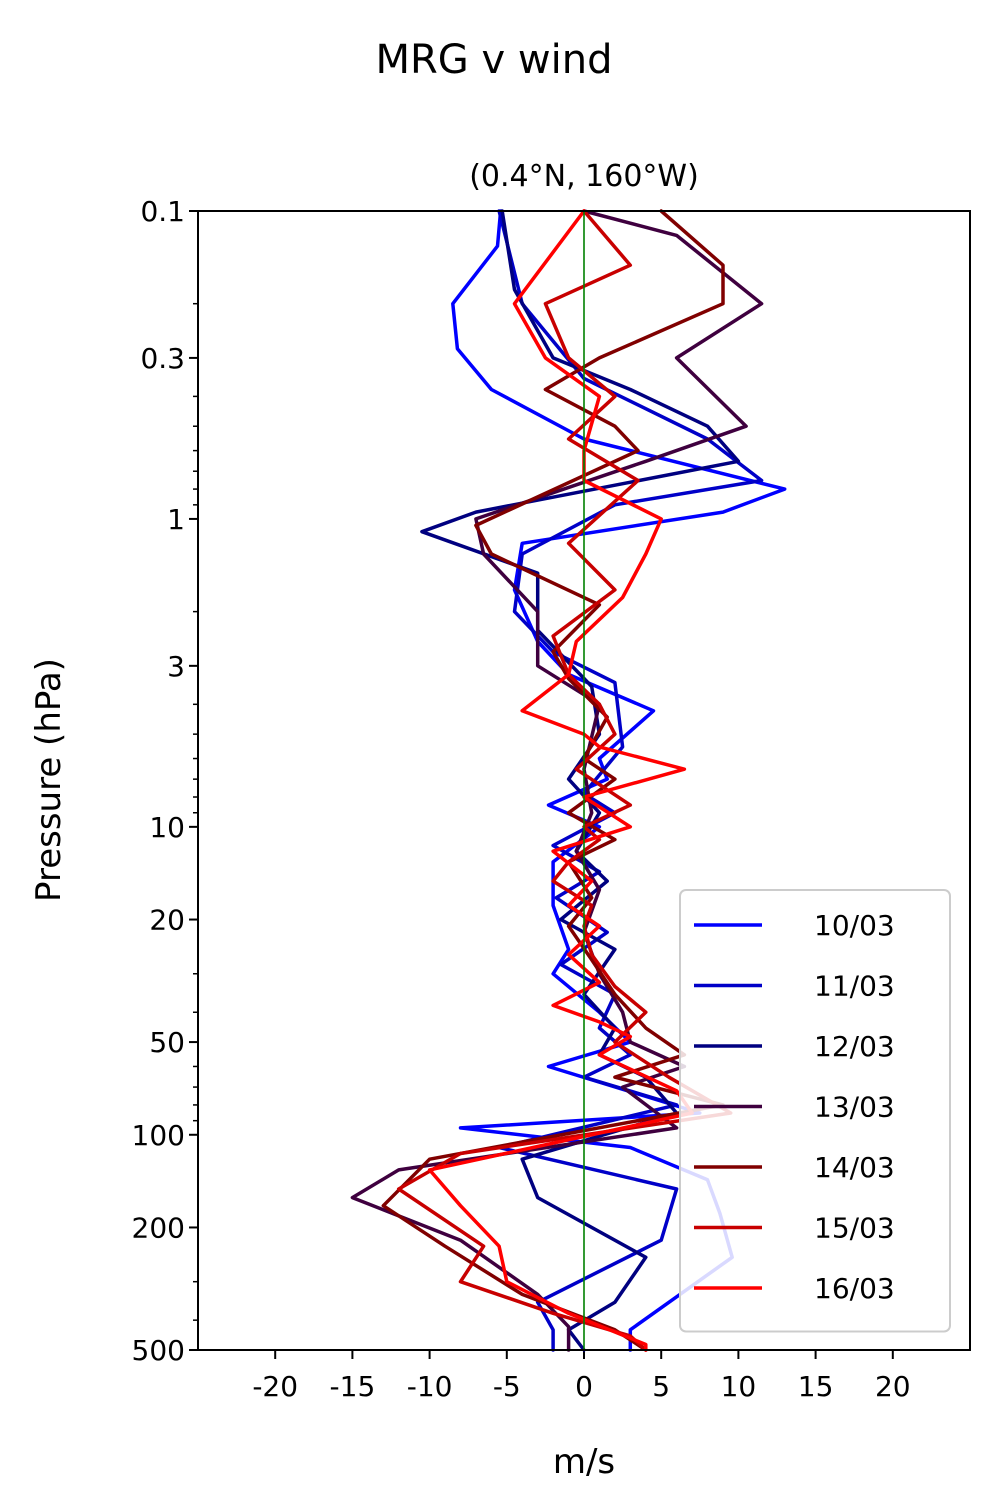 The height and width of the screenshot is (1500, 990). Describe the element at coordinates (584, 1386) in the screenshot. I see `x-tick-label: 0` at that location.